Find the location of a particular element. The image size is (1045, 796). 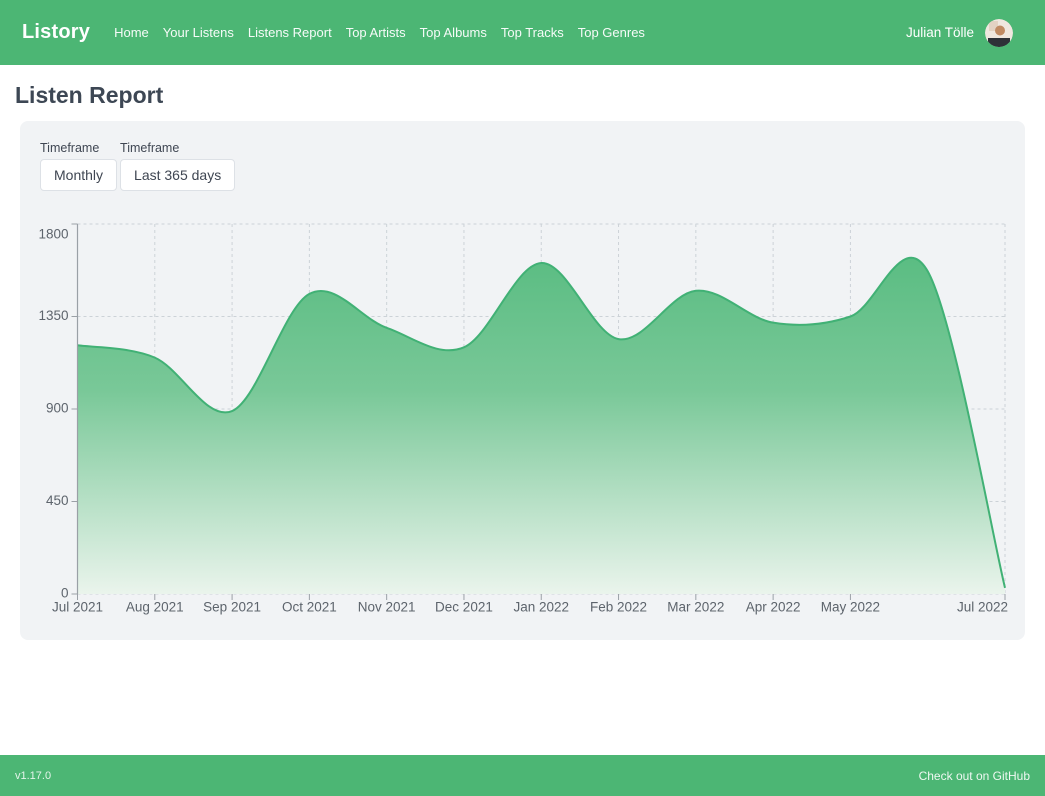

y-axis-label: 0 is located at coordinates (65, 593).